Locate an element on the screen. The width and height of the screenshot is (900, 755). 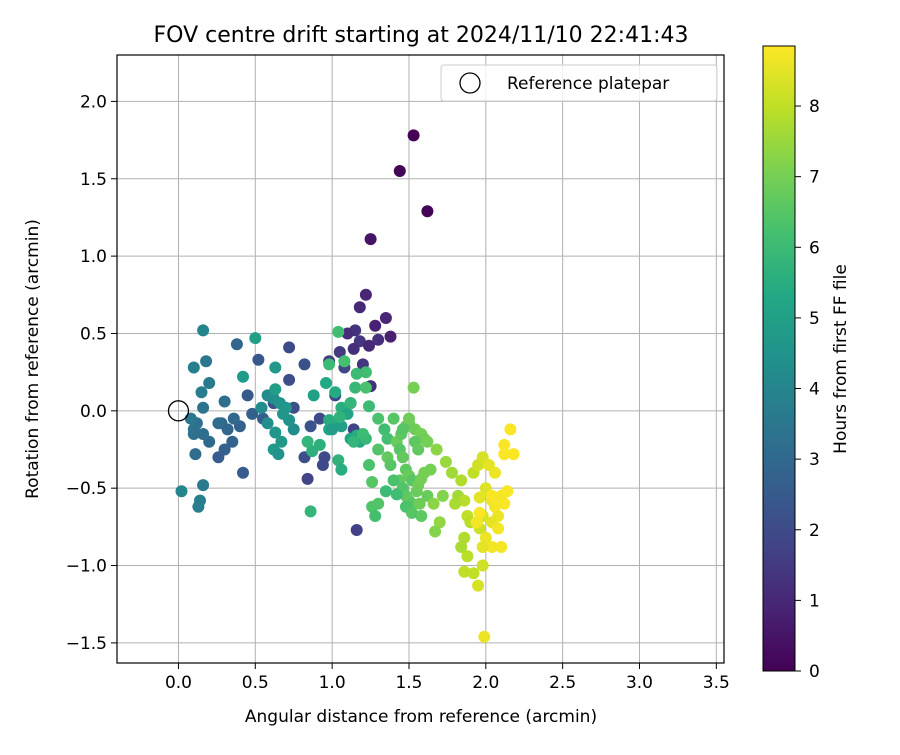
legend-box is located at coordinates (579, 83).